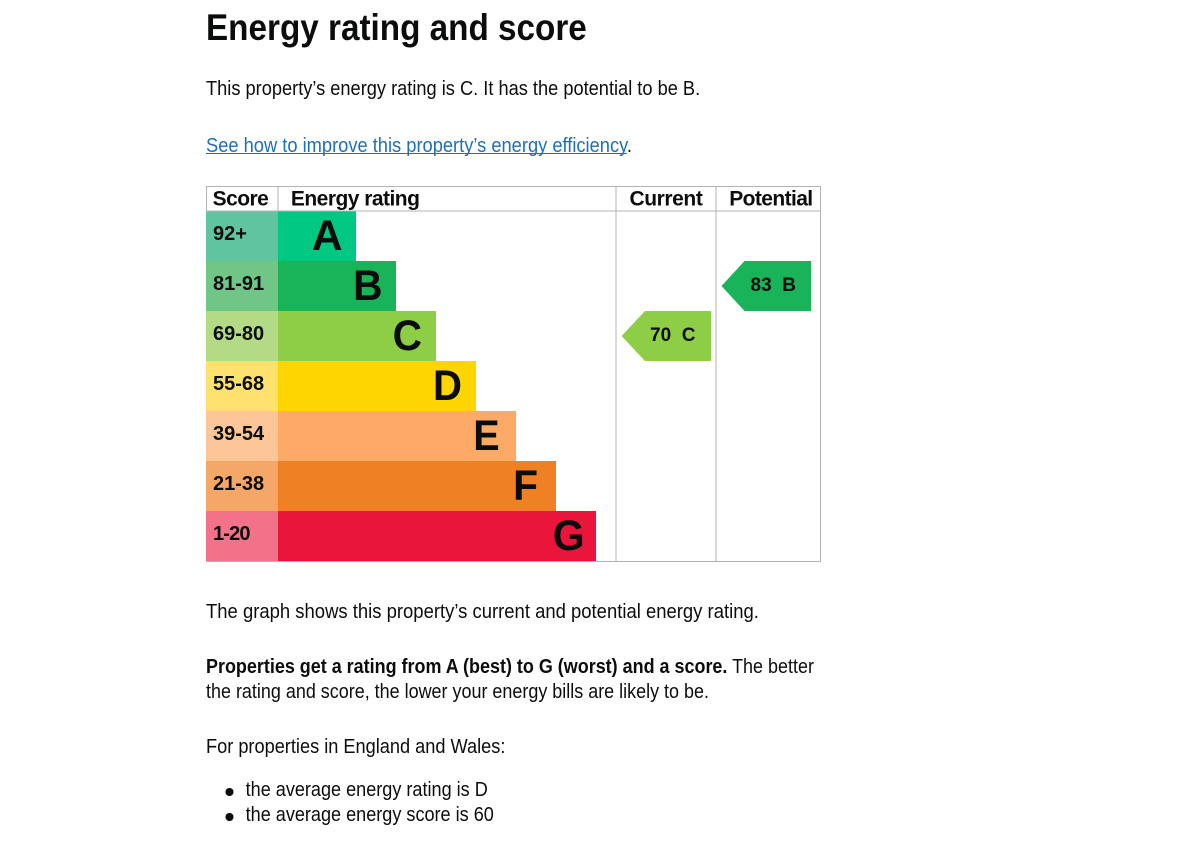  What do you see at coordinates (327, 236) in the screenshot?
I see `svg-text: A` at bounding box center [327, 236].